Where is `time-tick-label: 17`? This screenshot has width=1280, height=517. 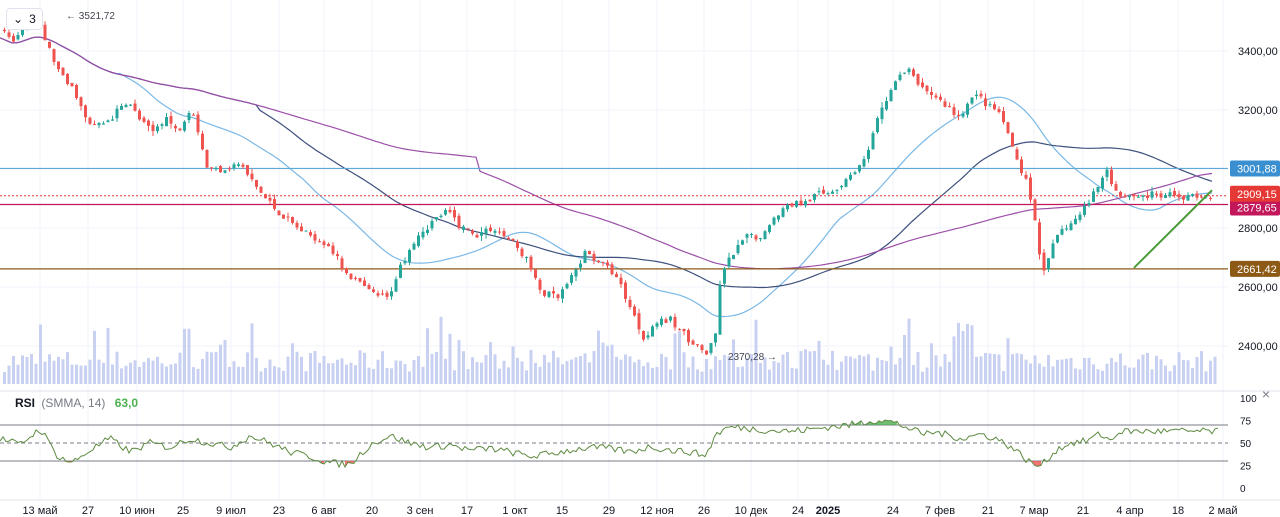 time-tick-label: 17 is located at coordinates (467, 511).